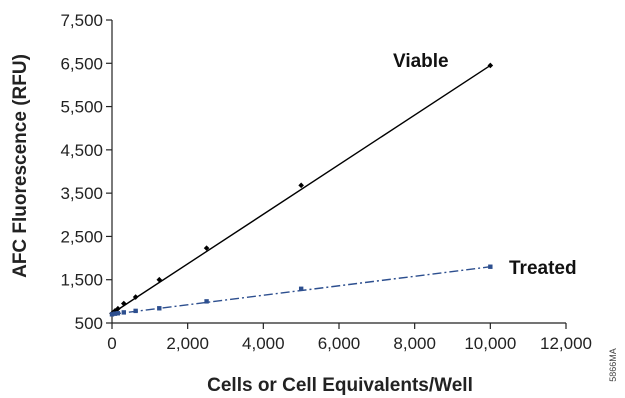 This screenshot has width=625, height=398. What do you see at coordinates (187, 343) in the screenshot?
I see `x-tick-label: 2,000` at bounding box center [187, 343].